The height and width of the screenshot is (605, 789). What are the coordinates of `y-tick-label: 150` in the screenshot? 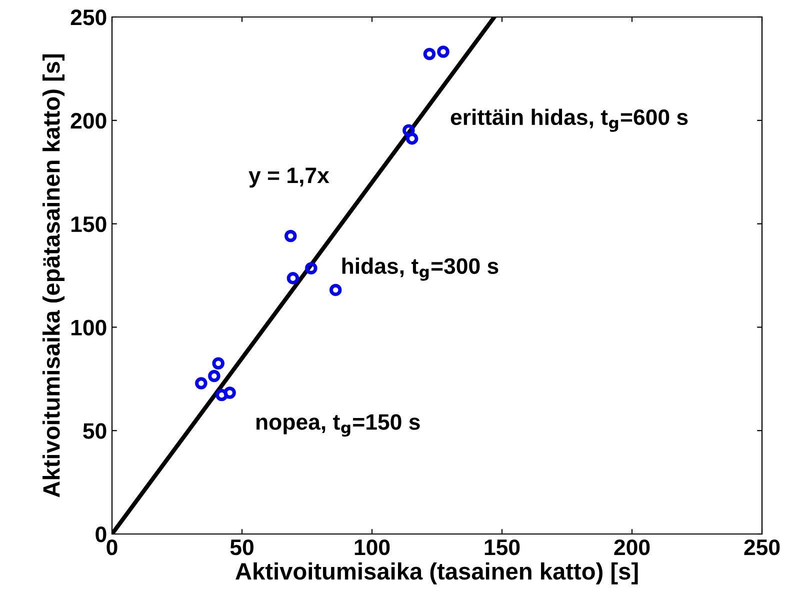 It's located at (88, 224).